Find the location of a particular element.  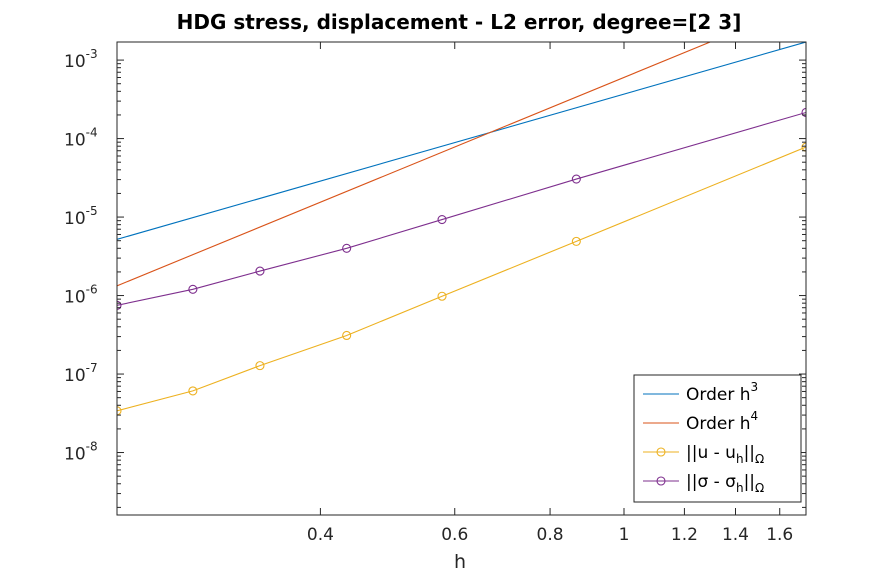

legend-label: ||σ - σh||Ω is located at coordinates (725, 483).